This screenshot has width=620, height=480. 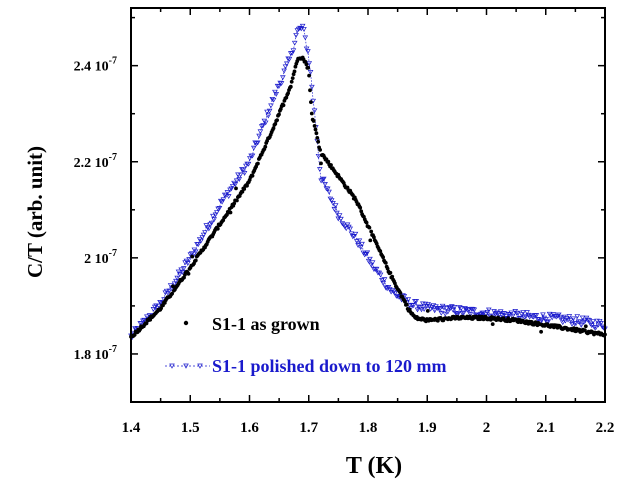 What do you see at coordinates (187, 366) in the screenshot?
I see `legend-marker-polished` at bounding box center [187, 366].